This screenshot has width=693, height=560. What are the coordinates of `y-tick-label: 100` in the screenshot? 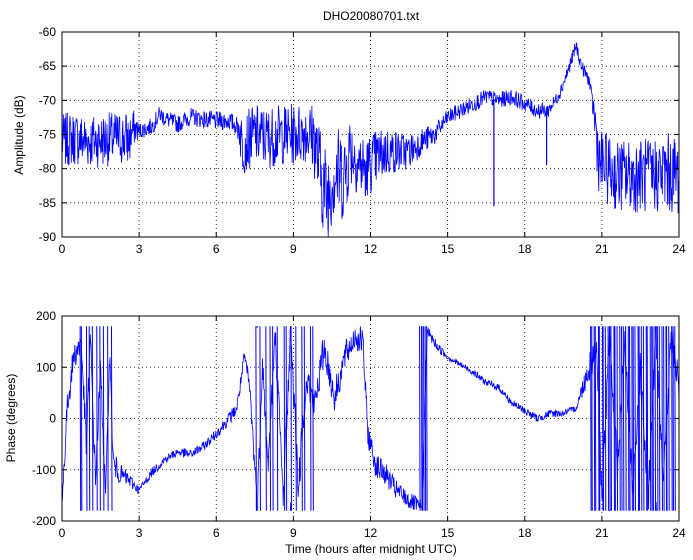 It's located at (46, 367).